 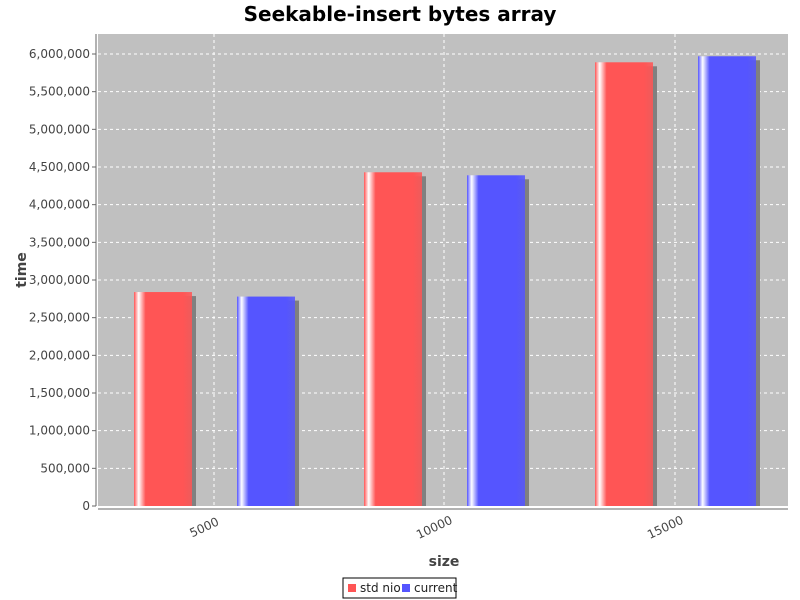 What do you see at coordinates (59, 318) in the screenshot?
I see `y-tick-label: 2,500,000` at bounding box center [59, 318].